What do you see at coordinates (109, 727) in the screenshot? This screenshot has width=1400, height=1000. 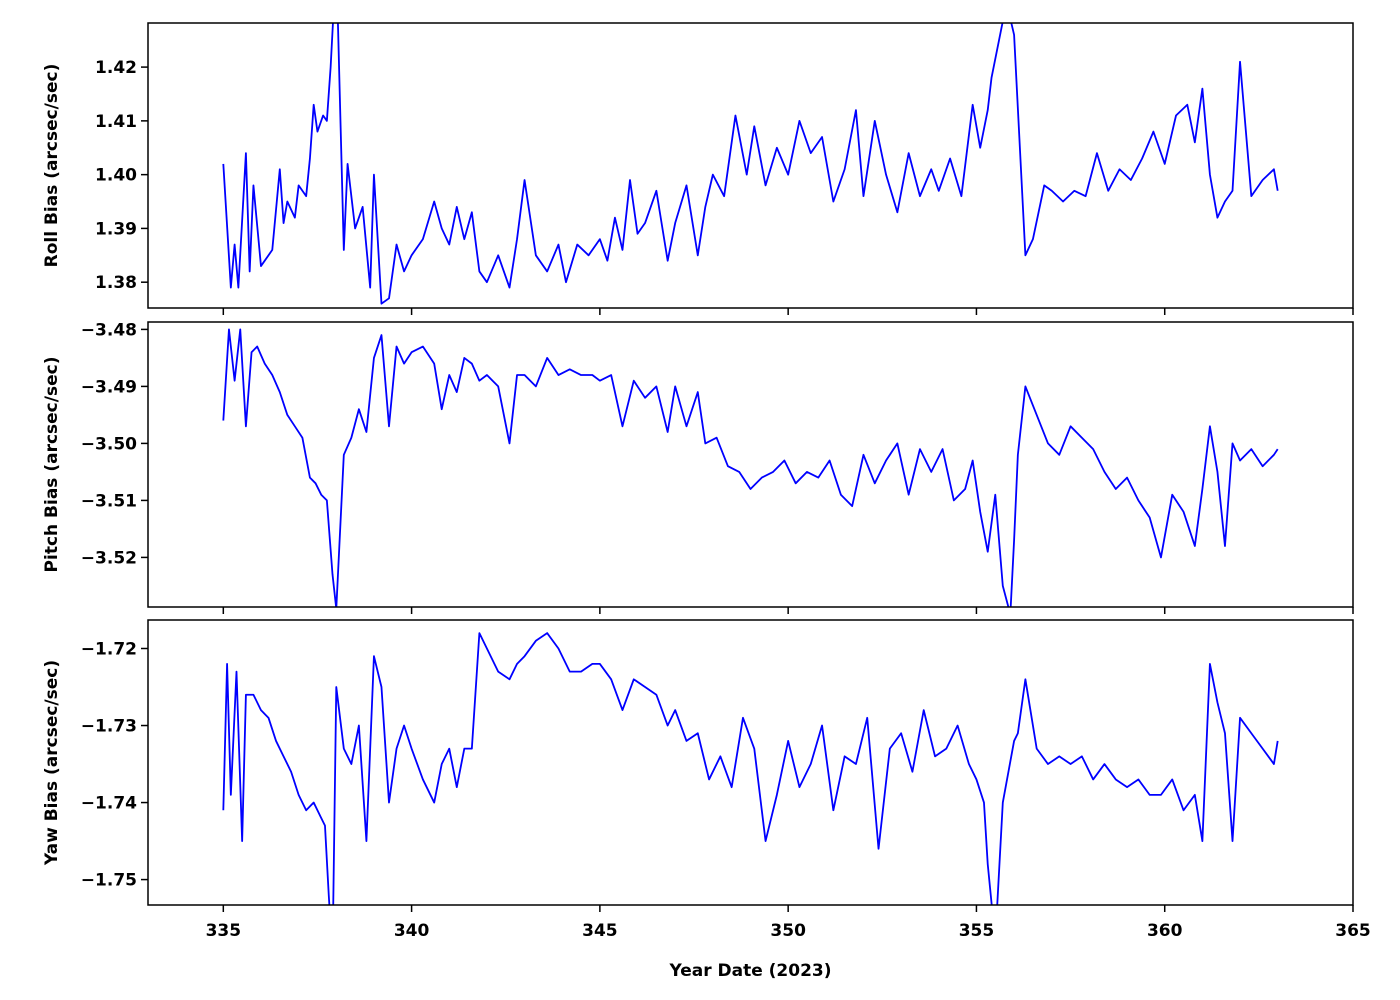 I see `yaw-y-tick-label: −1.73` at bounding box center [109, 727].